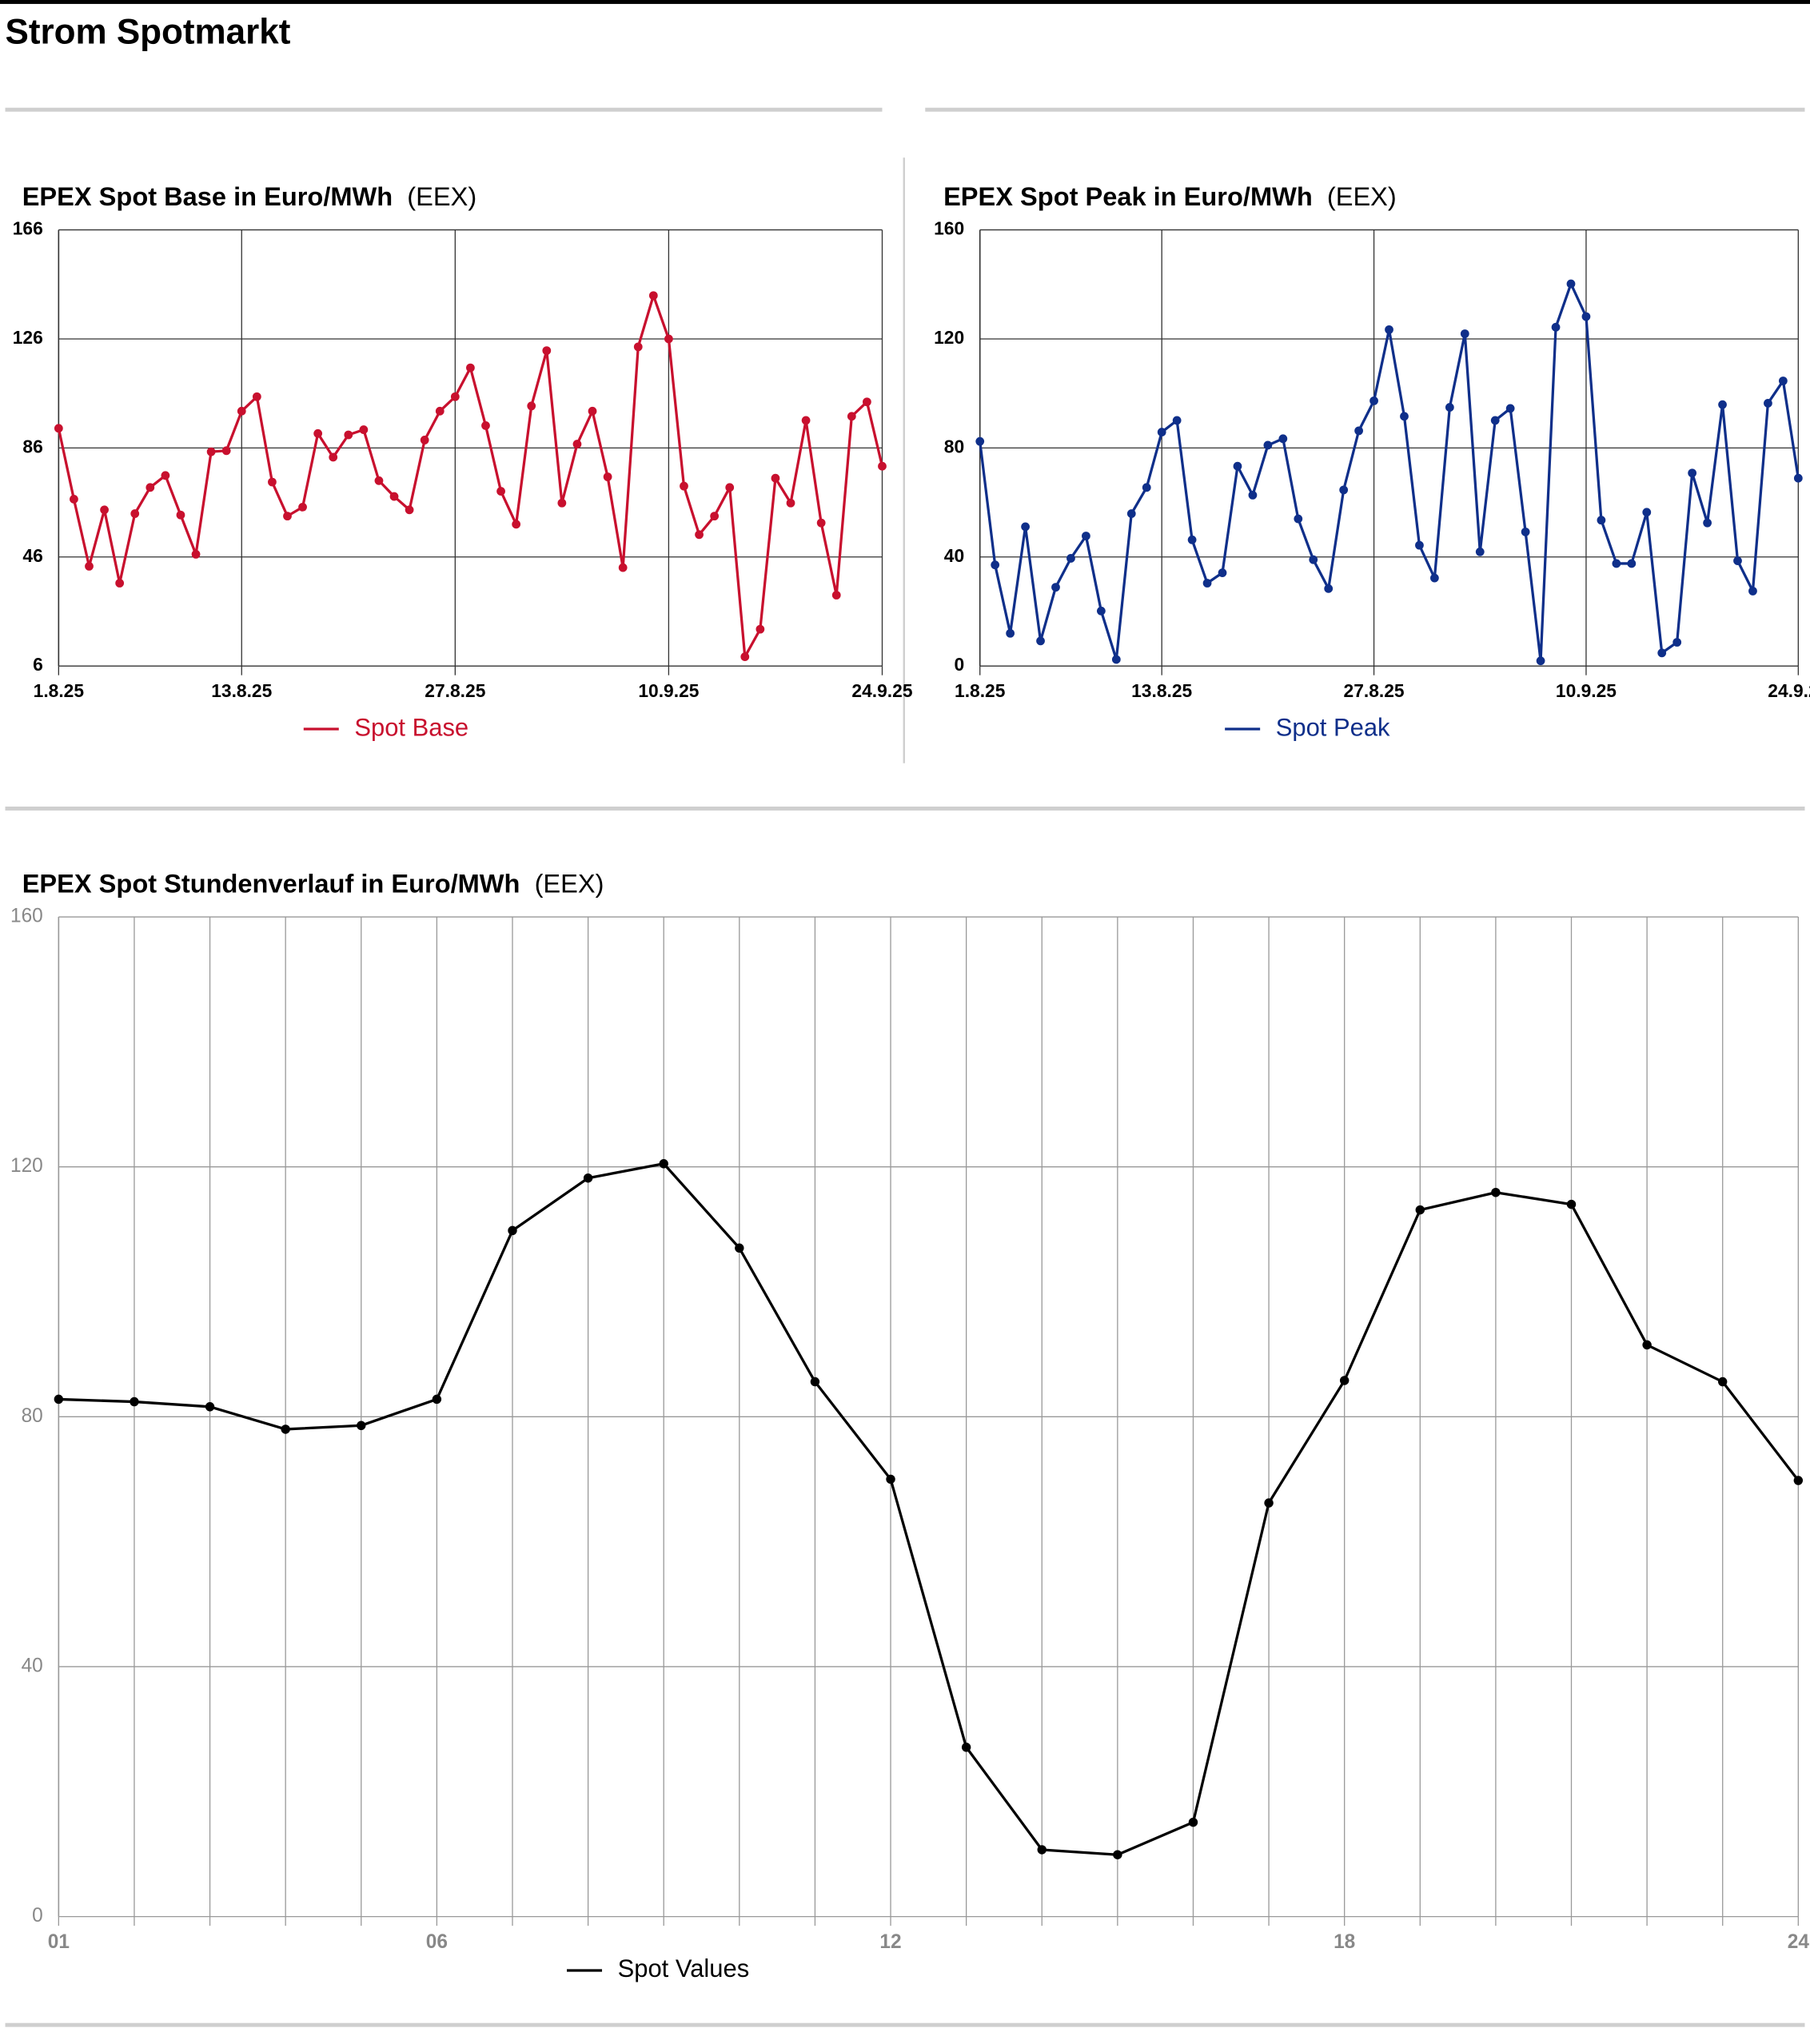 The height and width of the screenshot is (2044, 1810). I want to click on y-tick-label: 160, so click(949, 228).